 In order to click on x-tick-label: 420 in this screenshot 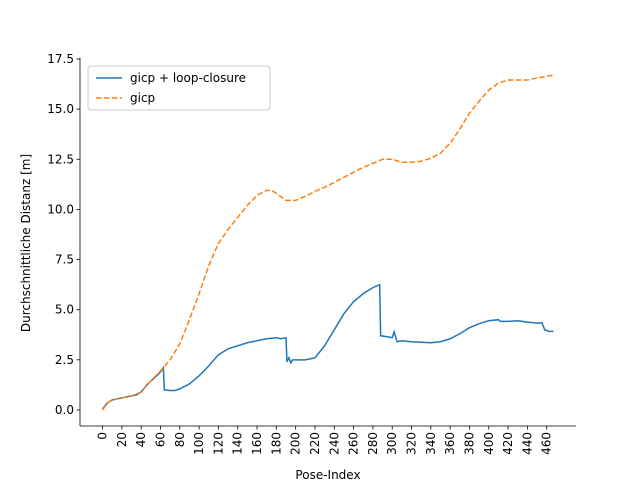, I will do `click(508, 443)`.